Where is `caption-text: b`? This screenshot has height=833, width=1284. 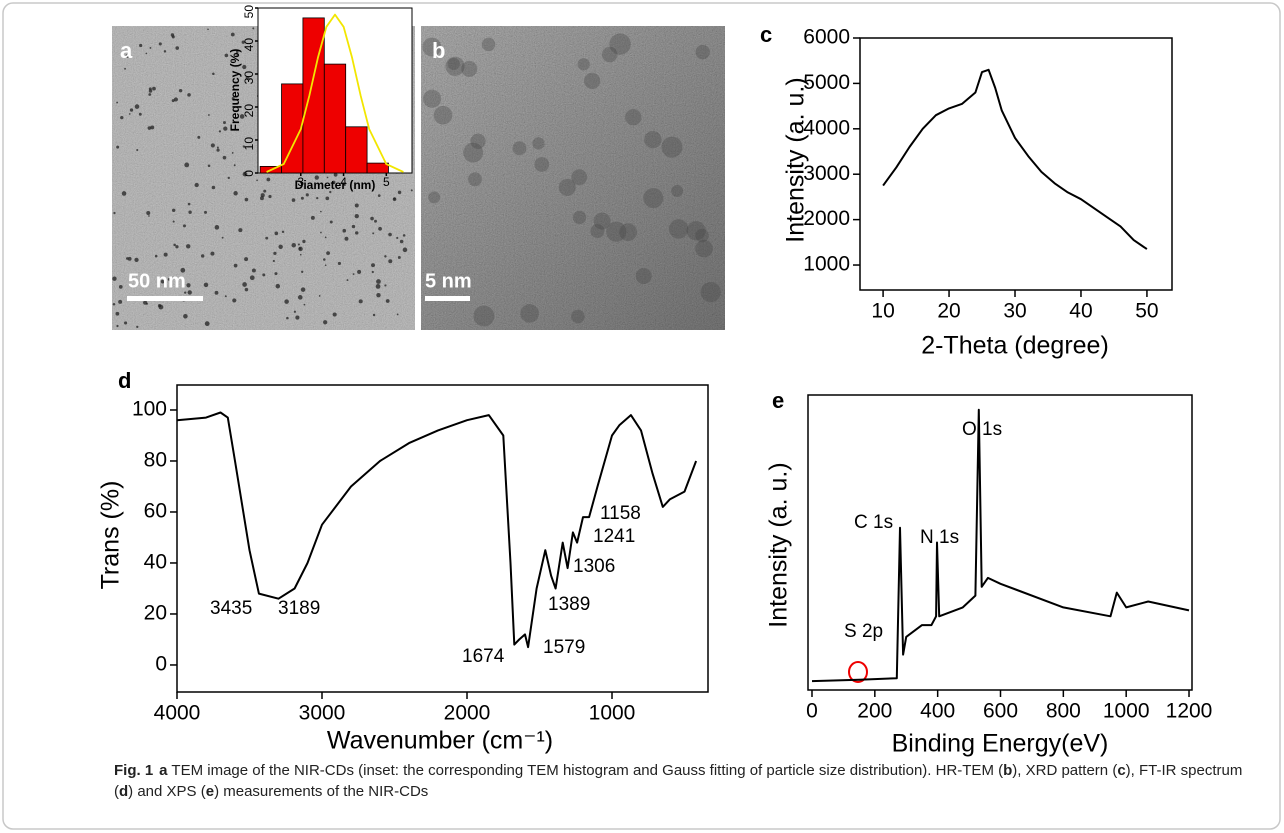 caption-text: b is located at coordinates (1008, 770).